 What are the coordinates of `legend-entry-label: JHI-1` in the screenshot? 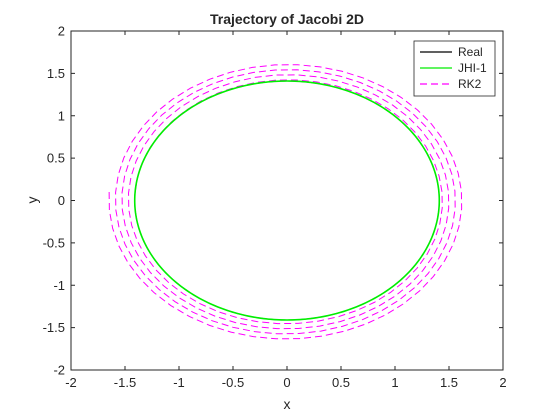 It's located at (472, 68).